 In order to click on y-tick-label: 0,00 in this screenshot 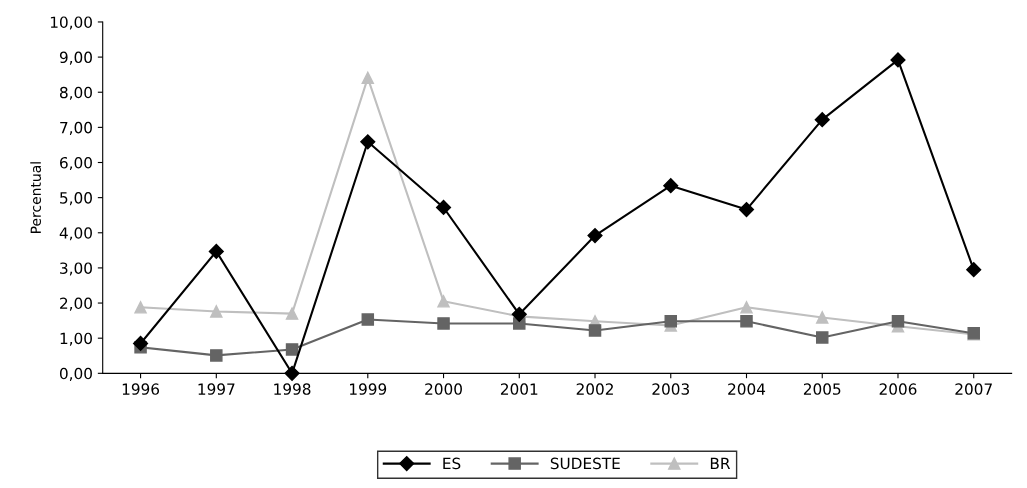, I will do `click(75, 374)`.